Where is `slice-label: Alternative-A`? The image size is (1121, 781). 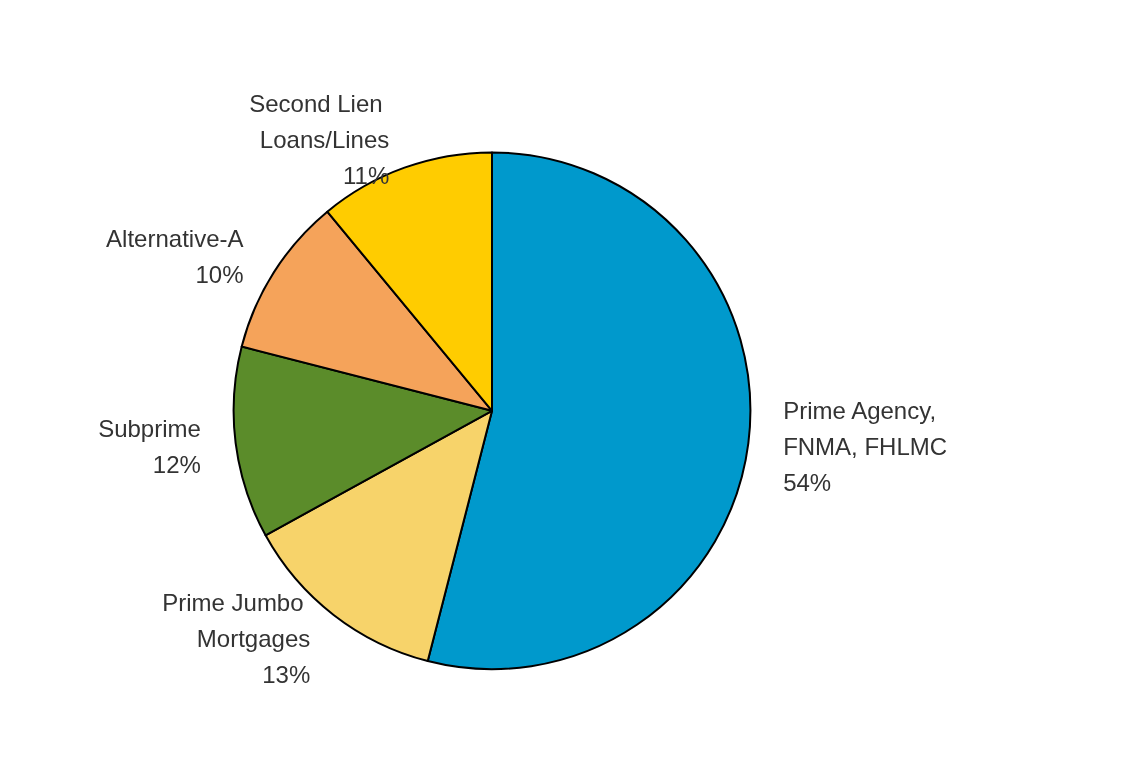 slice-label: Alternative-A is located at coordinates (175, 238).